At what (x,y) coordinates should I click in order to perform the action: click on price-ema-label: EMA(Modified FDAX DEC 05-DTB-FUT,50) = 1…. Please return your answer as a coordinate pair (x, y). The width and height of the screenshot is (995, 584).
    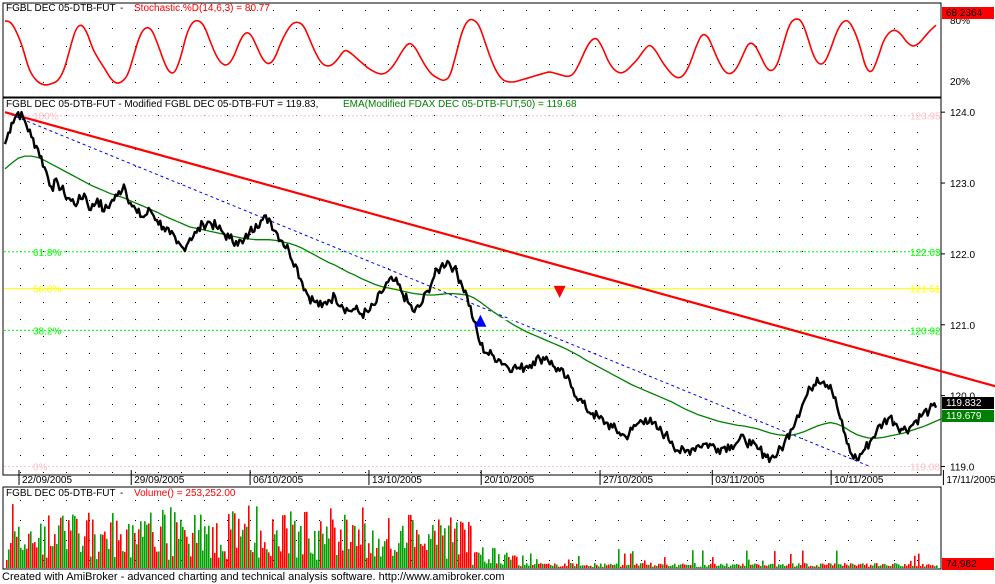
    Looking at the image, I should click on (460, 104).